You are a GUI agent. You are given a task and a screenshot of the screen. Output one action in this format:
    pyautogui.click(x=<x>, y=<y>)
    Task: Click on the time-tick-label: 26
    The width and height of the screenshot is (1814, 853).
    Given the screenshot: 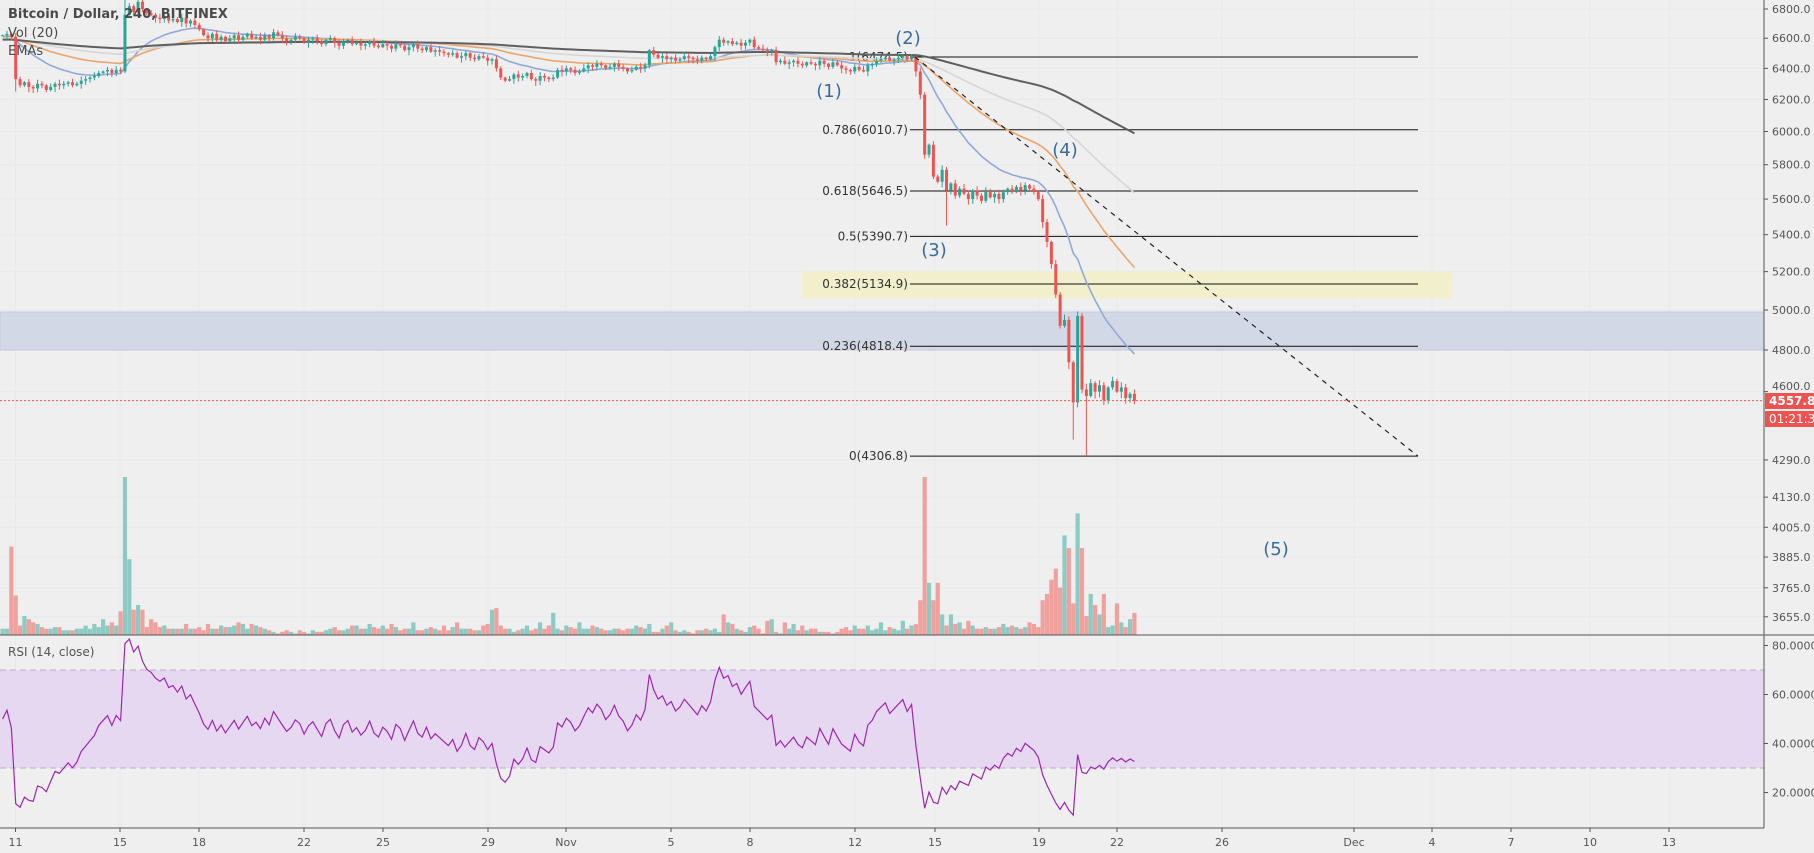 What is the action you would take?
    pyautogui.click(x=1222, y=842)
    